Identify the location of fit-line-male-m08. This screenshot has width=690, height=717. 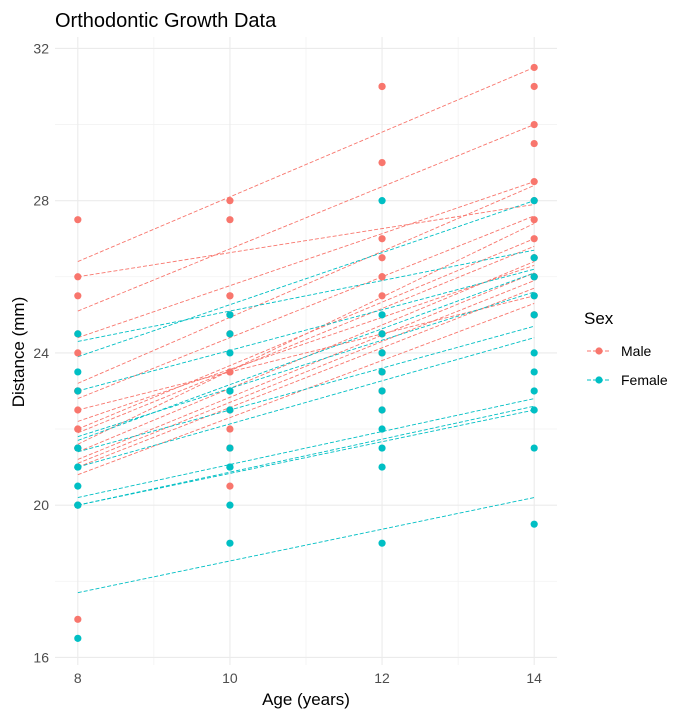
(306, 353).